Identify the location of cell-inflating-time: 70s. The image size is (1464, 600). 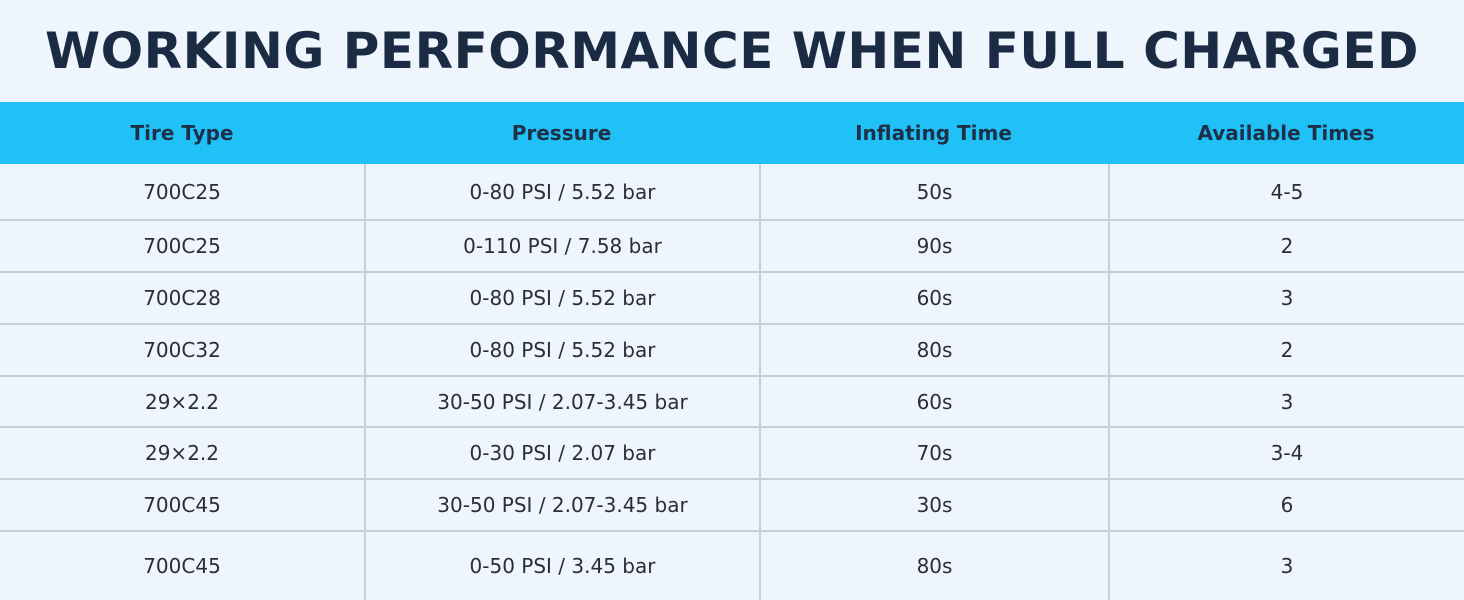
(933, 453).